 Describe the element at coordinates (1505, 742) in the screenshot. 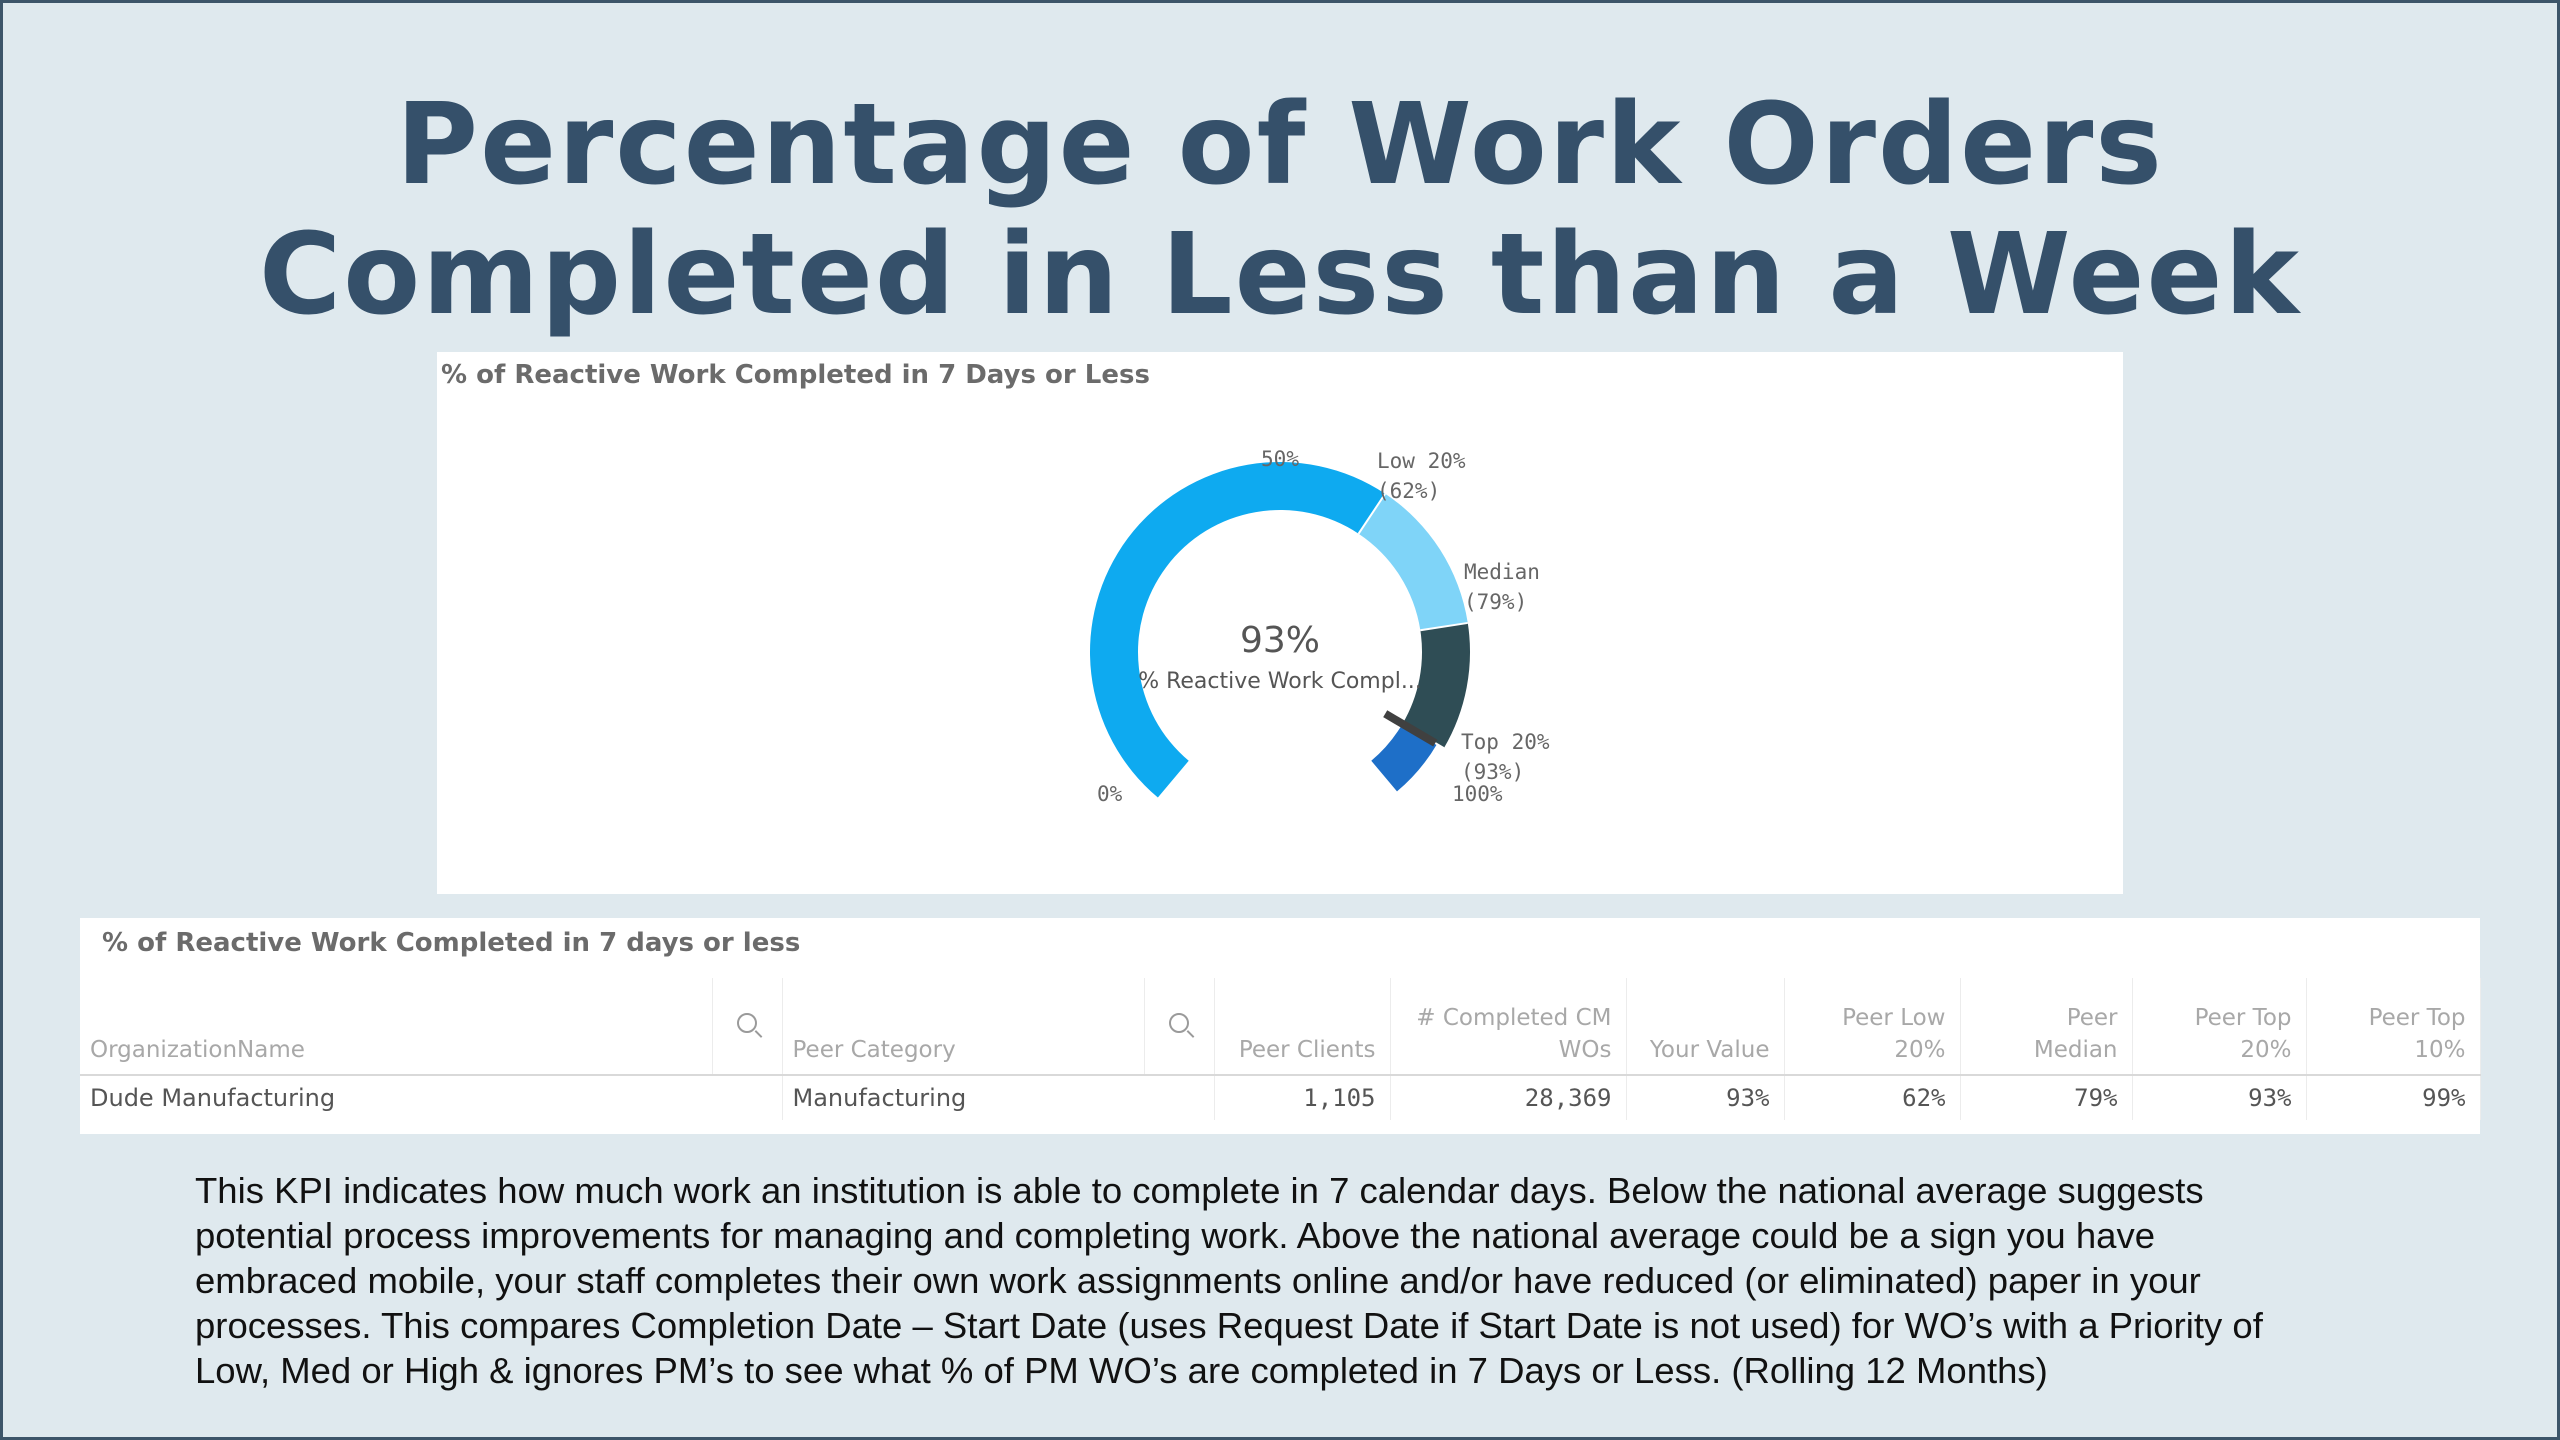

I see `gauge-marker-top20-name: Top 20%` at that location.